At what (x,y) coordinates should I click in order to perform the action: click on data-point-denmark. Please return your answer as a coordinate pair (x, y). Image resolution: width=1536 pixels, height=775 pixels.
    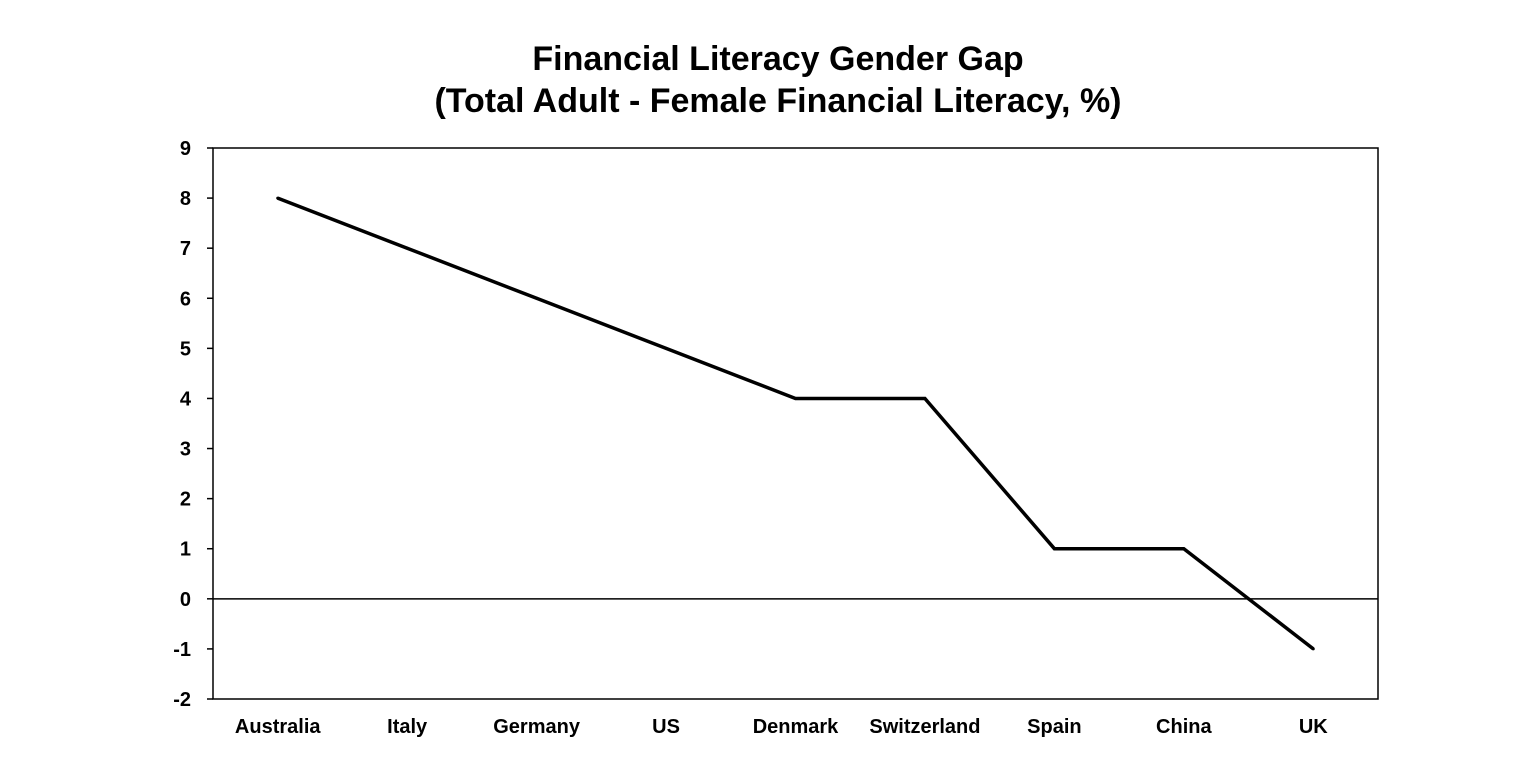
    Looking at the image, I should click on (795, 398).